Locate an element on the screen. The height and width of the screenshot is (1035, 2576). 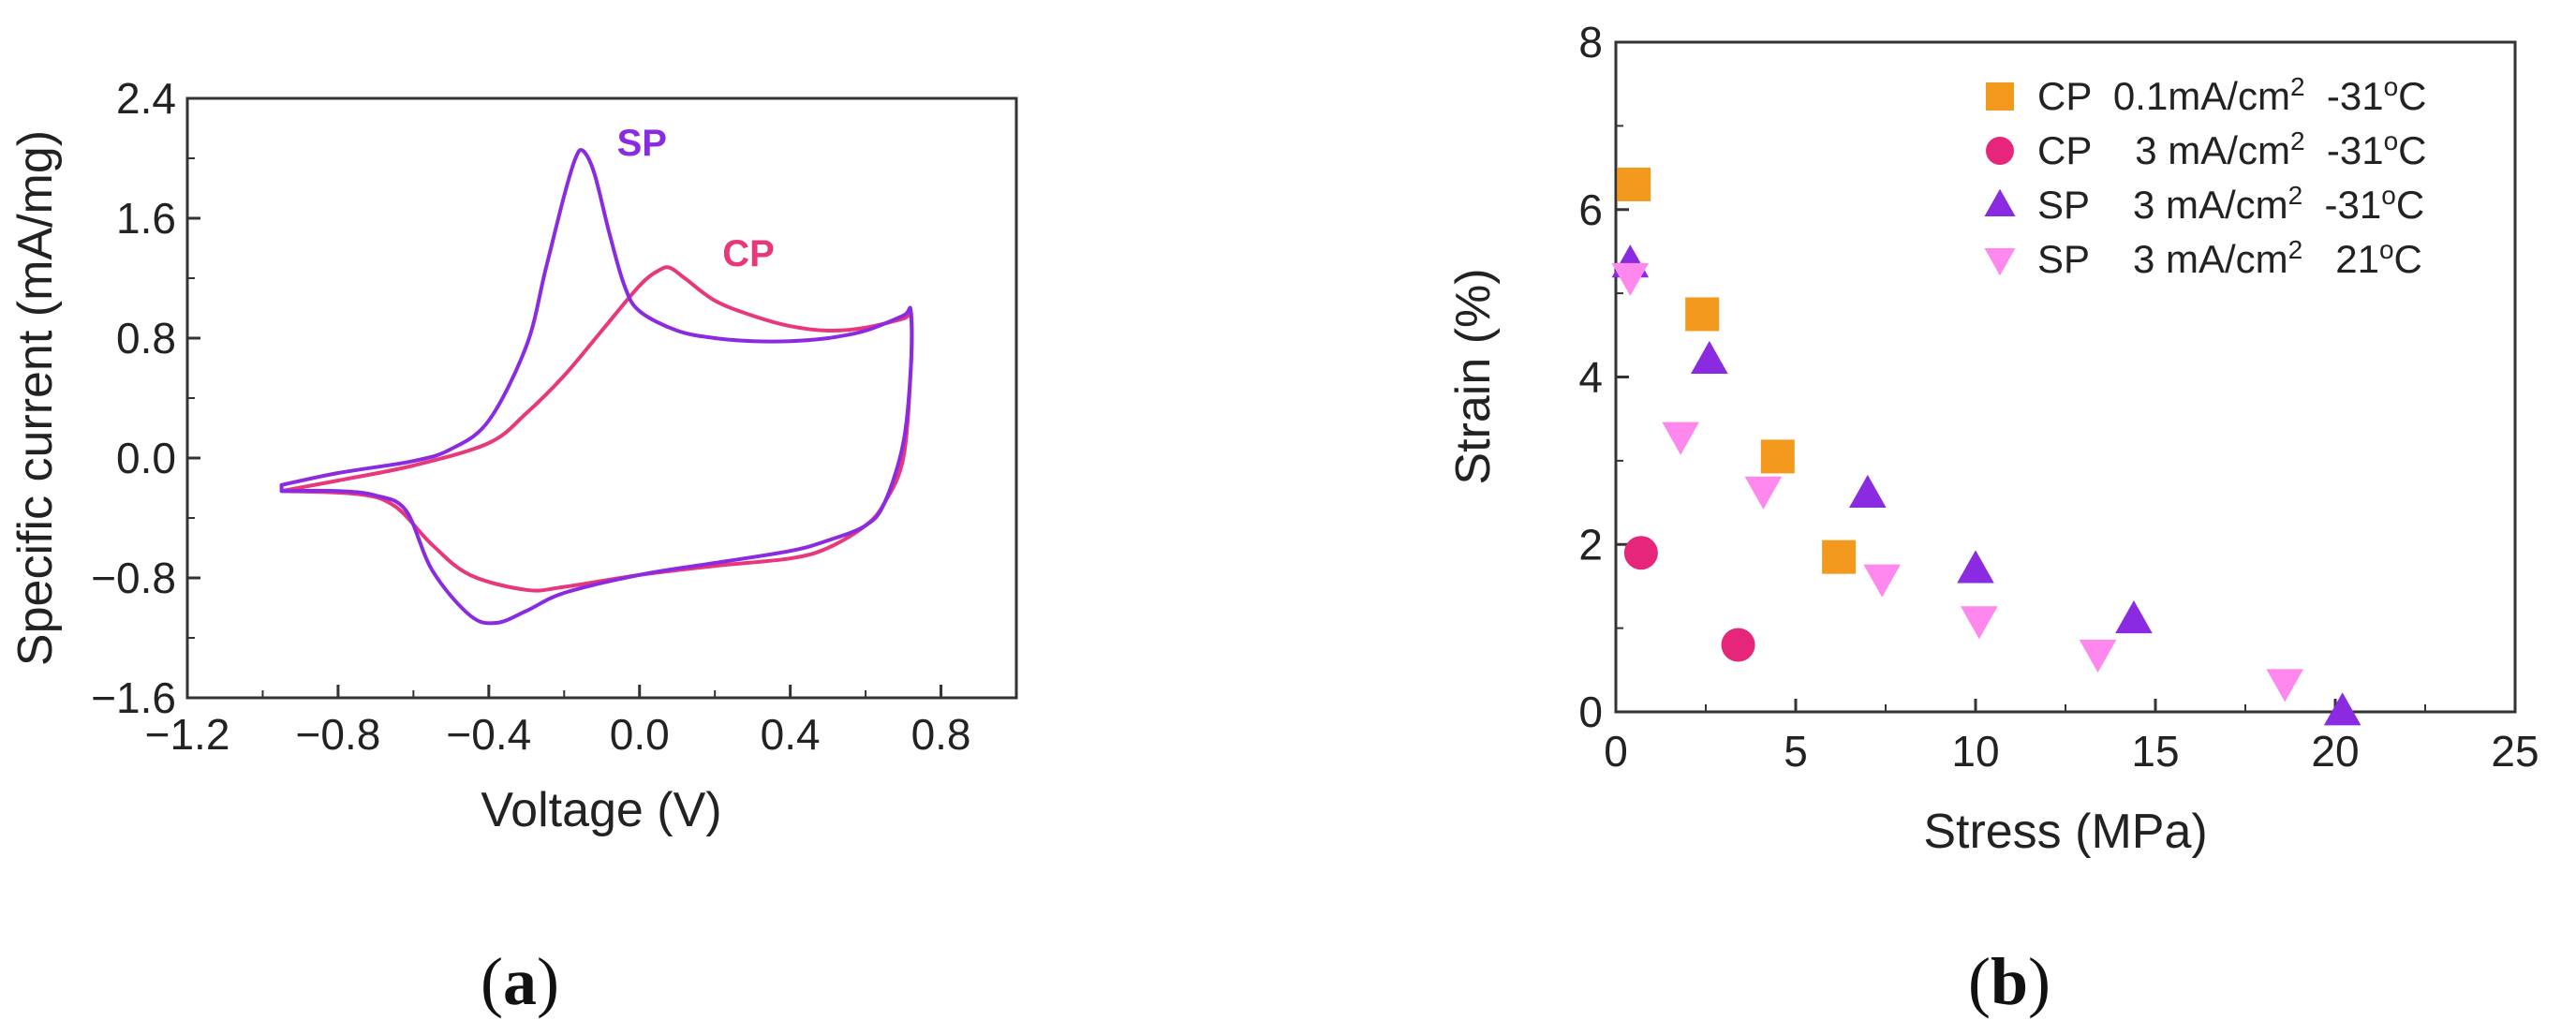
panel-b-x-axis-label: Stress (MPa) is located at coordinates (2065, 832).